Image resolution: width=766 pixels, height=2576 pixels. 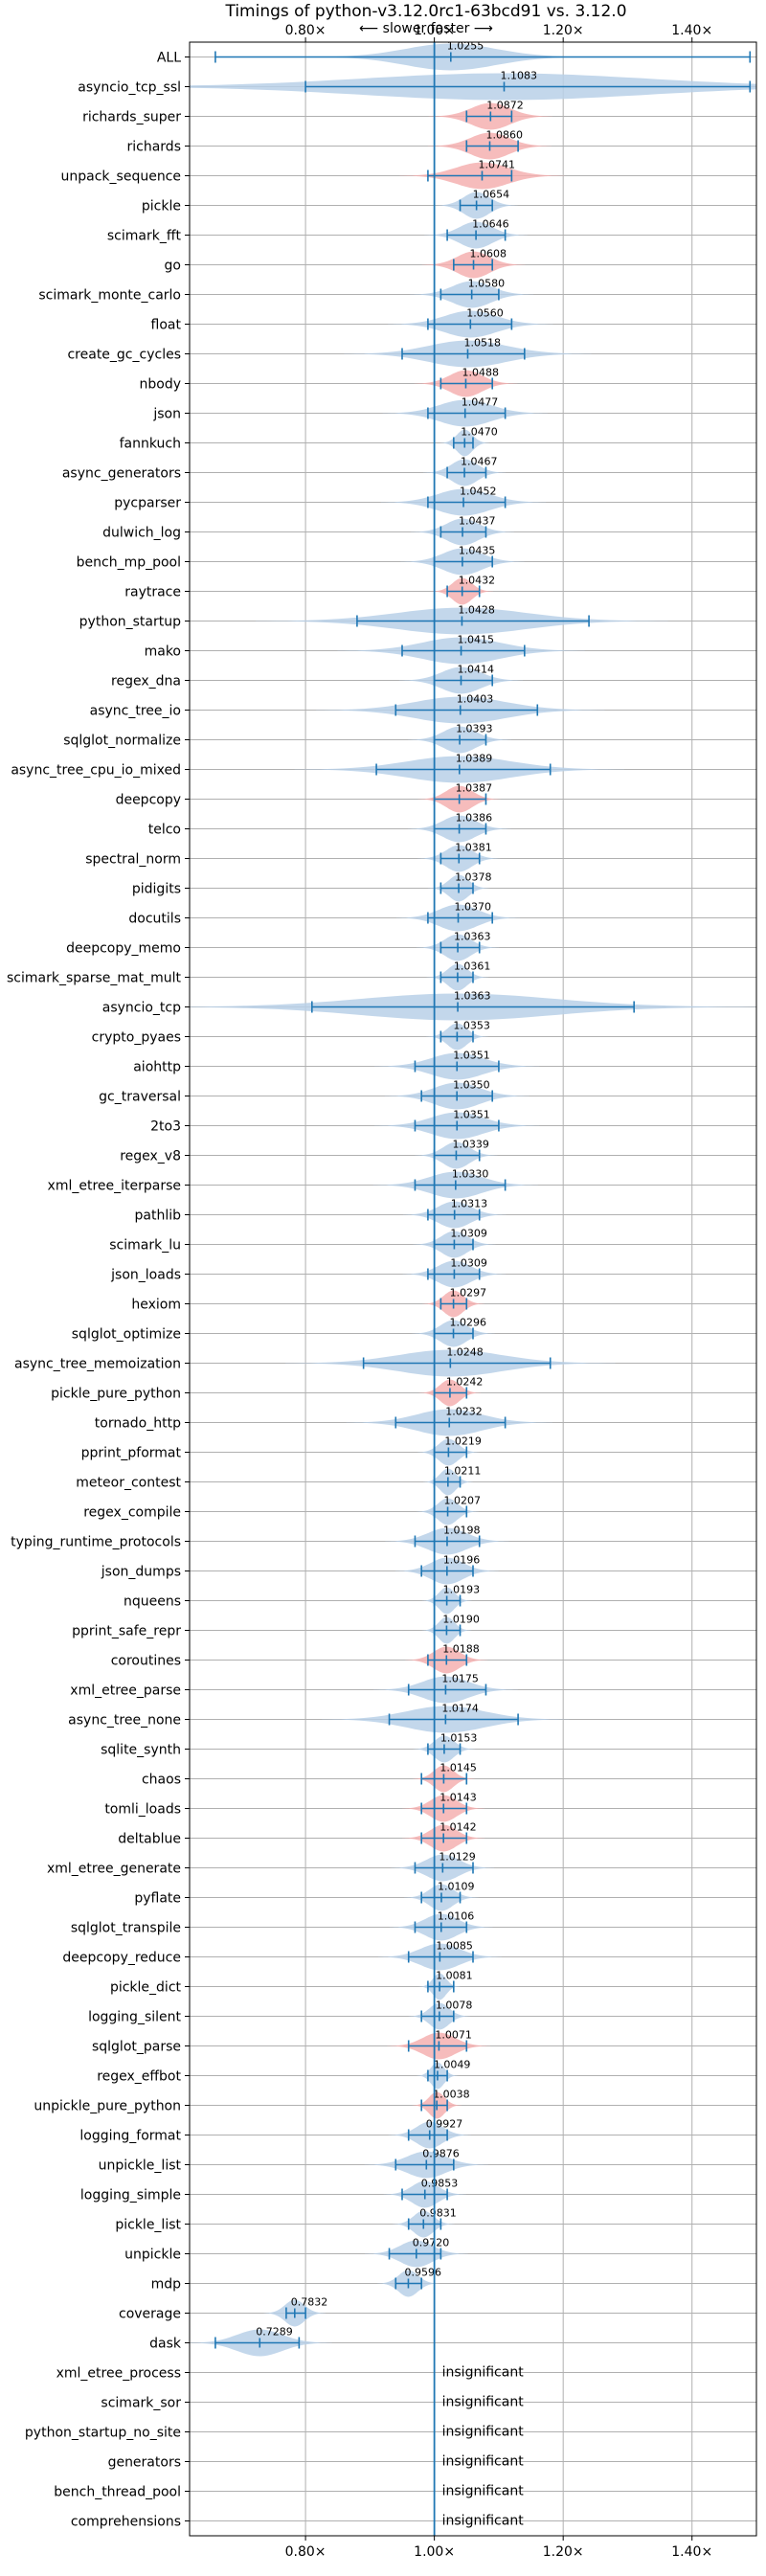 I want to click on value-label: 0.9720, so click(x=432, y=2243).